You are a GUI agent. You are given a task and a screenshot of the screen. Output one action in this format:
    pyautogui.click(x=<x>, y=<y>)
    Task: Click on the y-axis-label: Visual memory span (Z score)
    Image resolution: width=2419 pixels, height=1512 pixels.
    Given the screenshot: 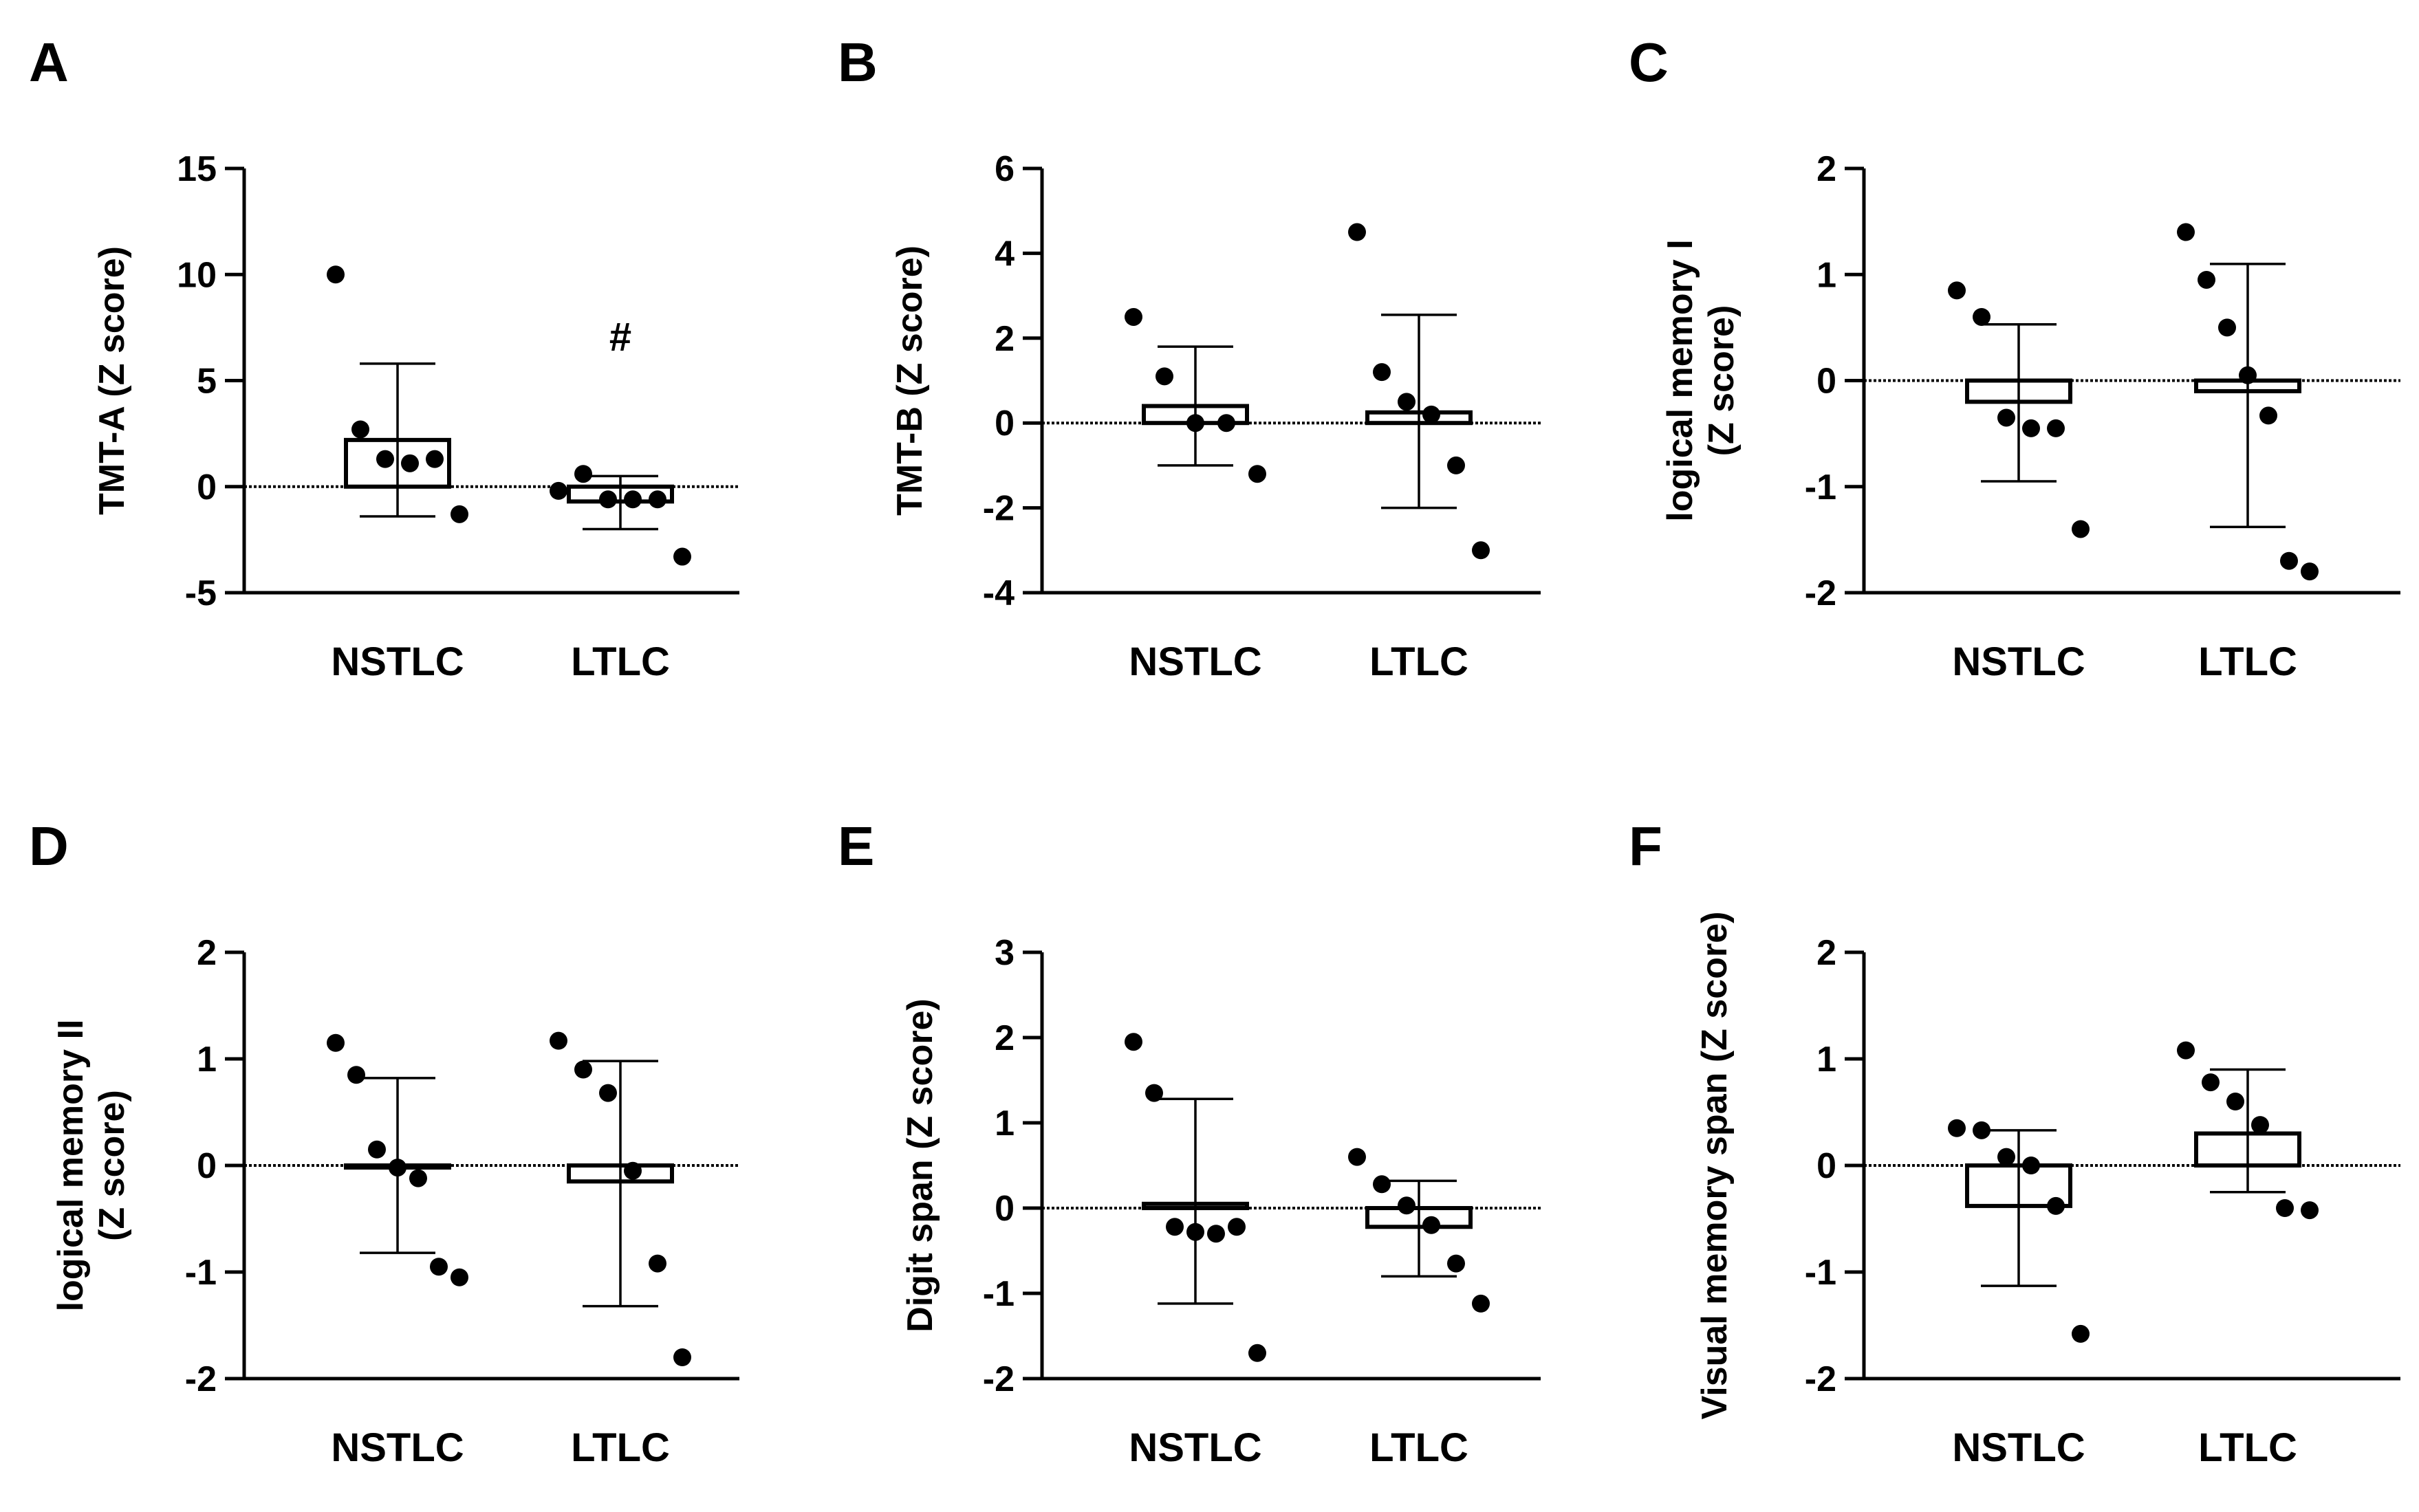 What is the action you would take?
    pyautogui.click(x=1715, y=1166)
    